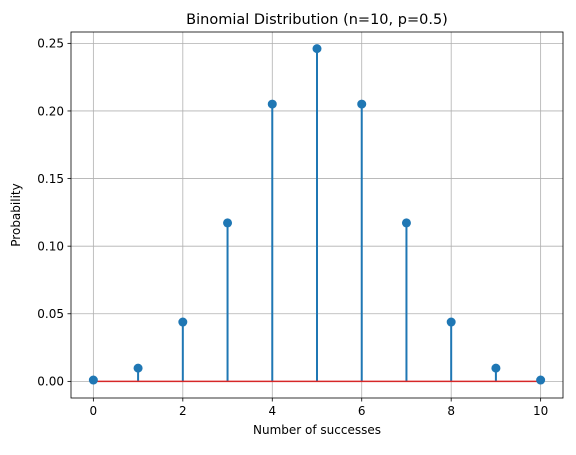  Describe the element at coordinates (362, 411) in the screenshot. I see `x-tick-label: 6` at that location.